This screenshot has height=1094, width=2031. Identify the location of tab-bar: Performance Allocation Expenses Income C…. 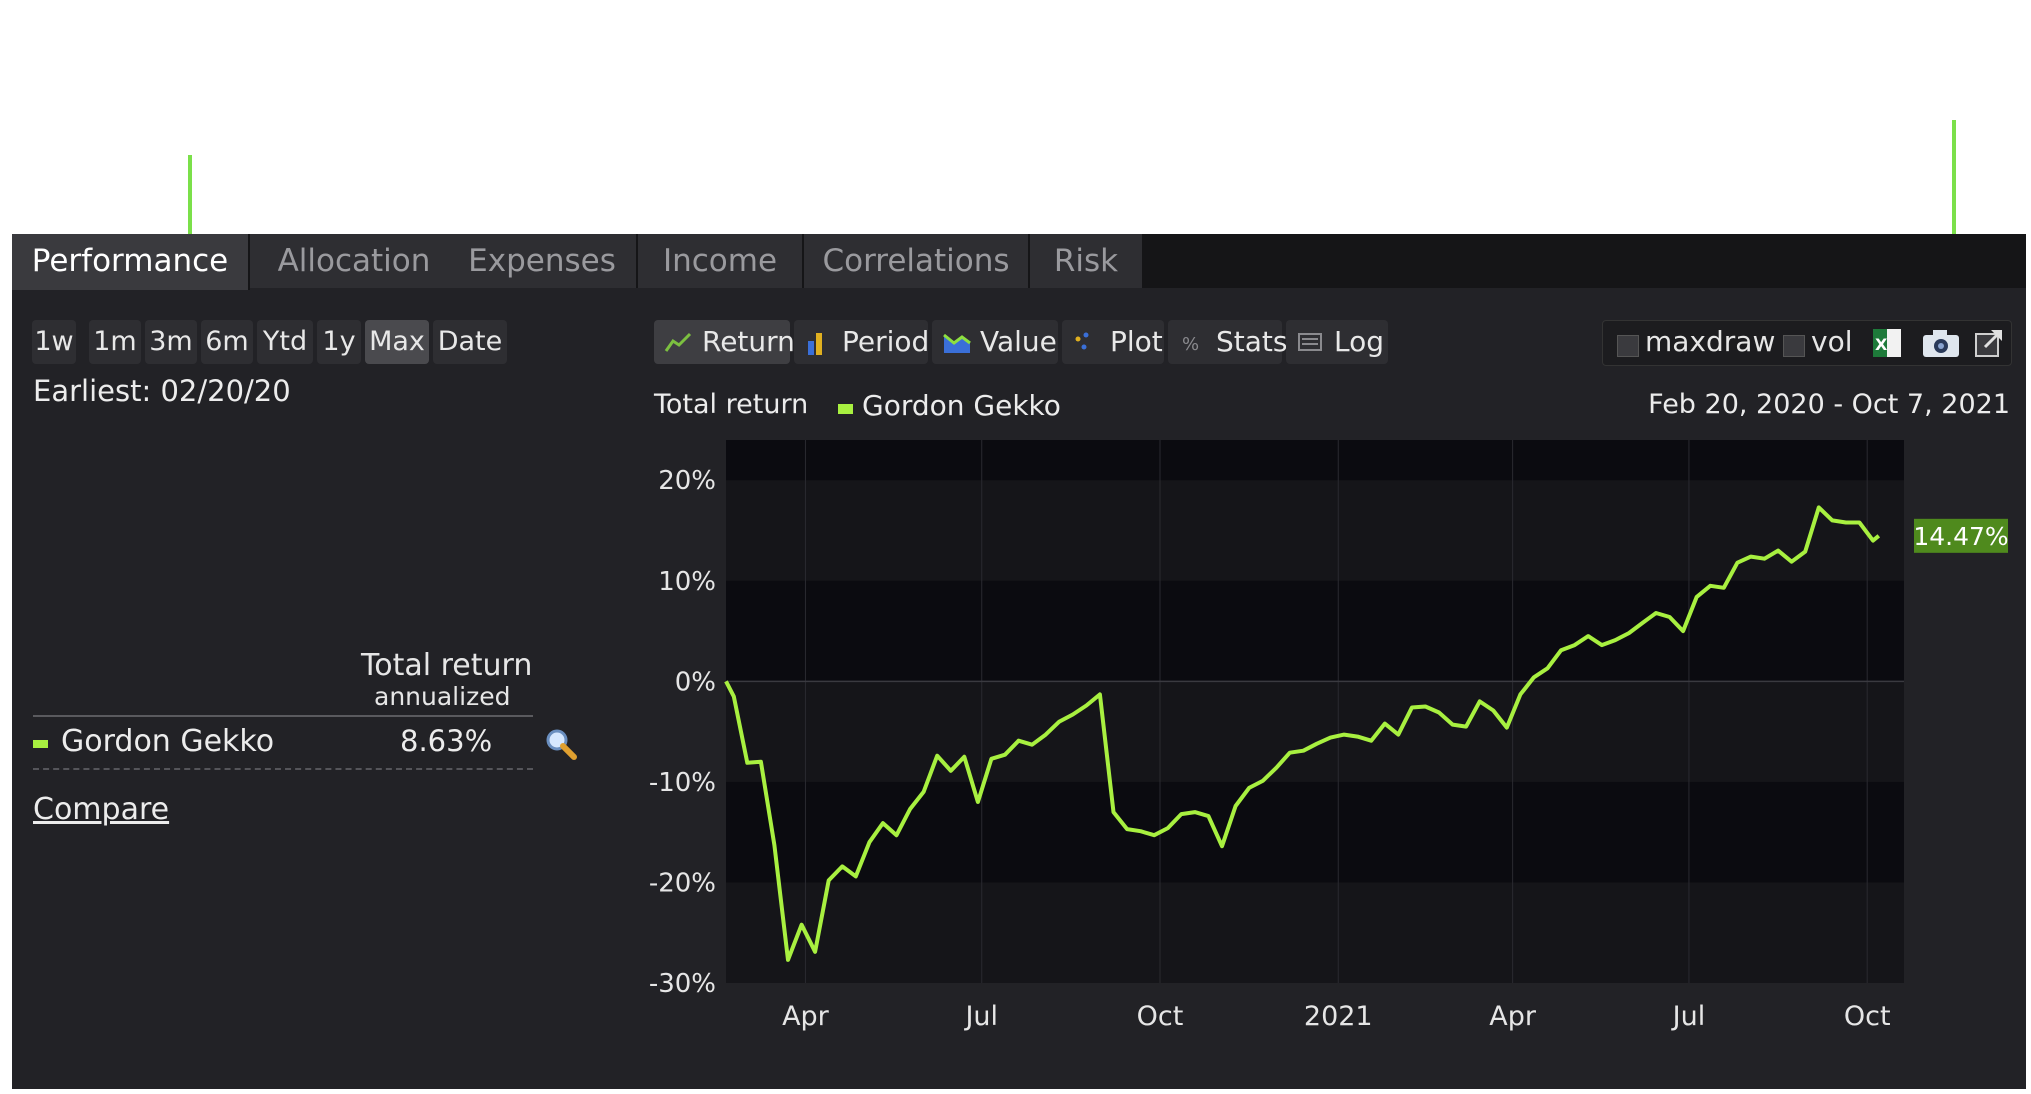
(1019, 262).